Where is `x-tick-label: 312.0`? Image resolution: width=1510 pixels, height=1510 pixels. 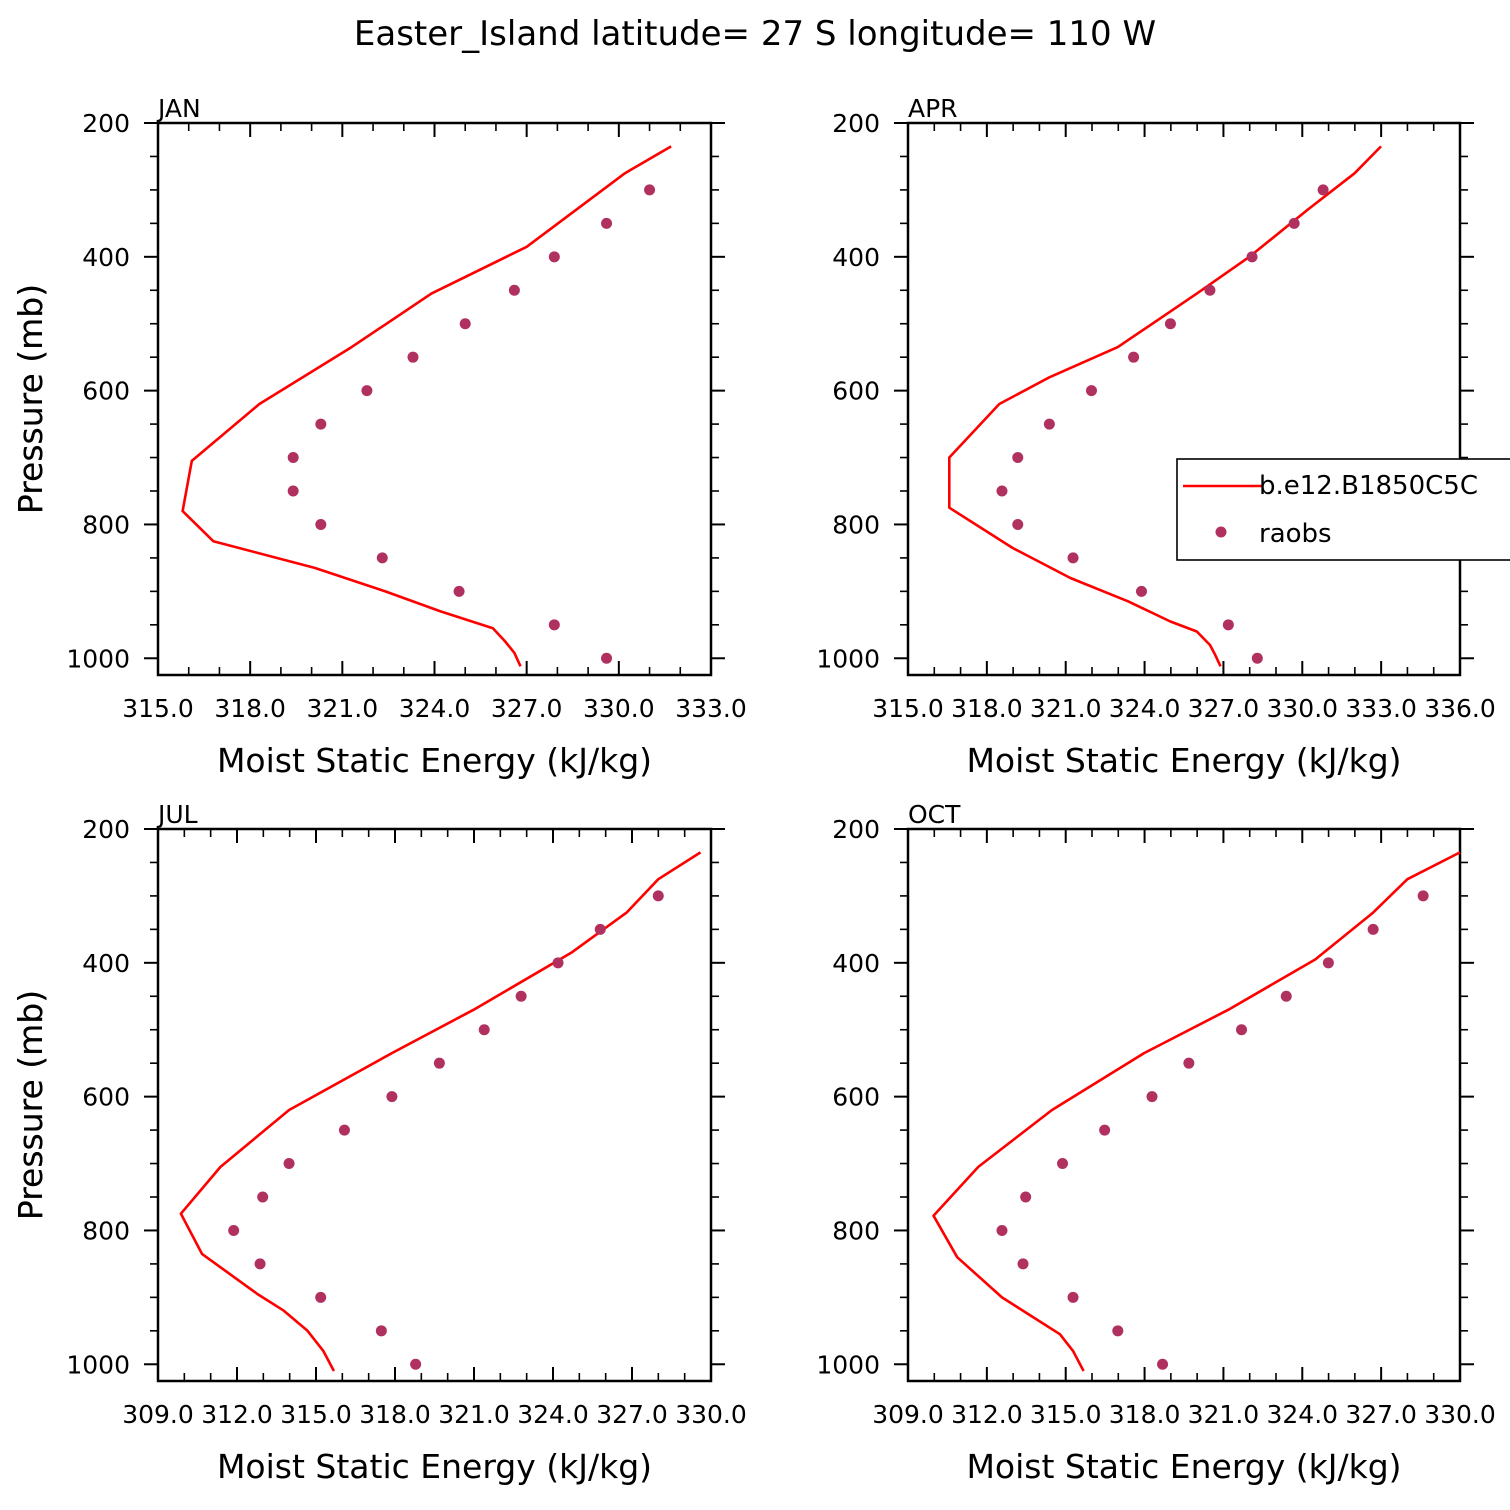 x-tick-label: 312.0 is located at coordinates (237, 1414).